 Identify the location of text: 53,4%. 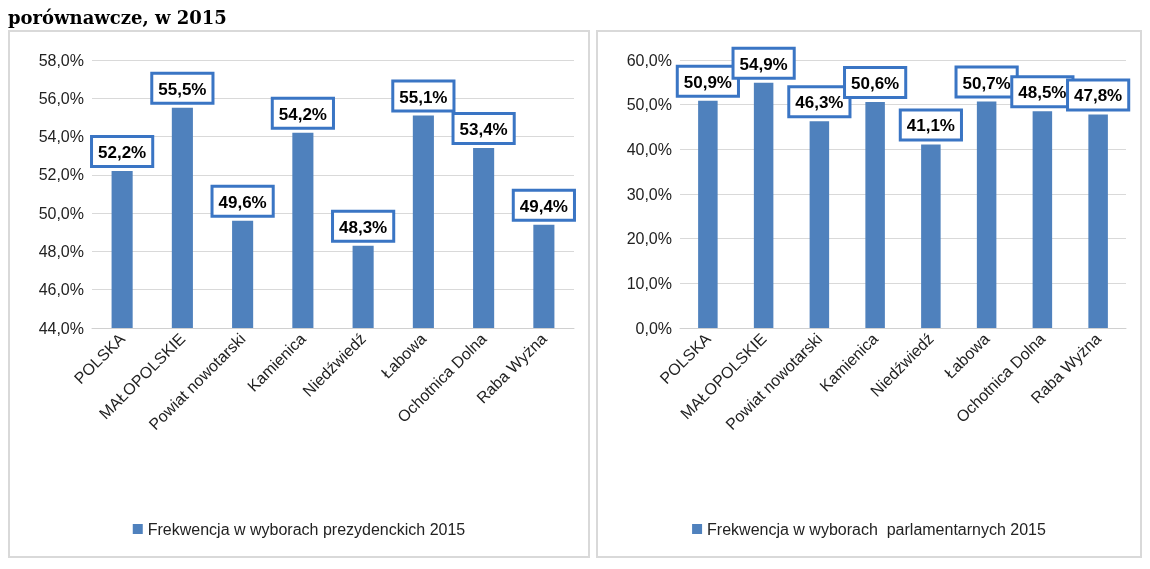
(483, 130).